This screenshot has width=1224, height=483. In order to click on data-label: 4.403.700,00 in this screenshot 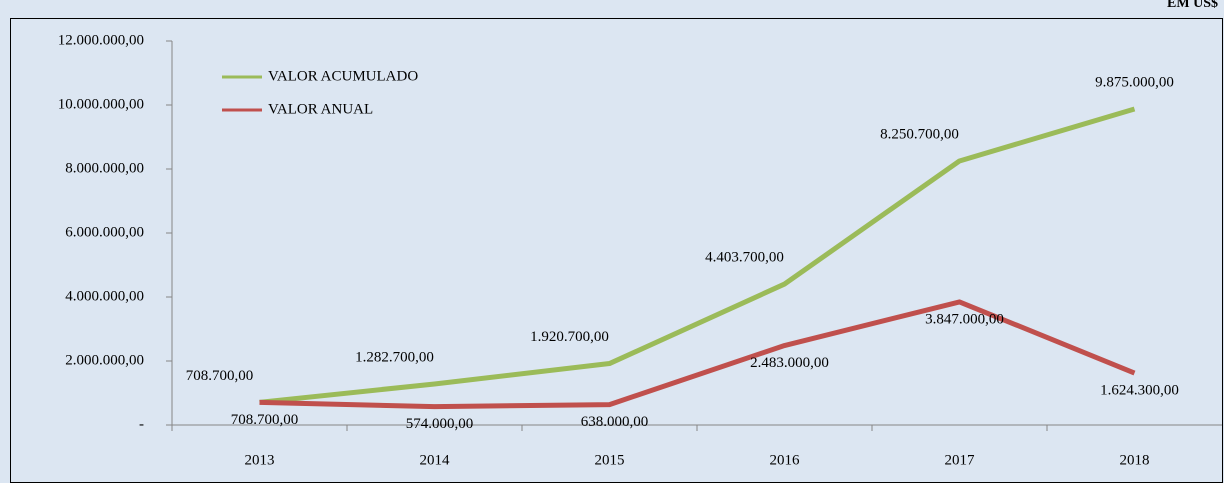, I will do `click(744, 258)`.